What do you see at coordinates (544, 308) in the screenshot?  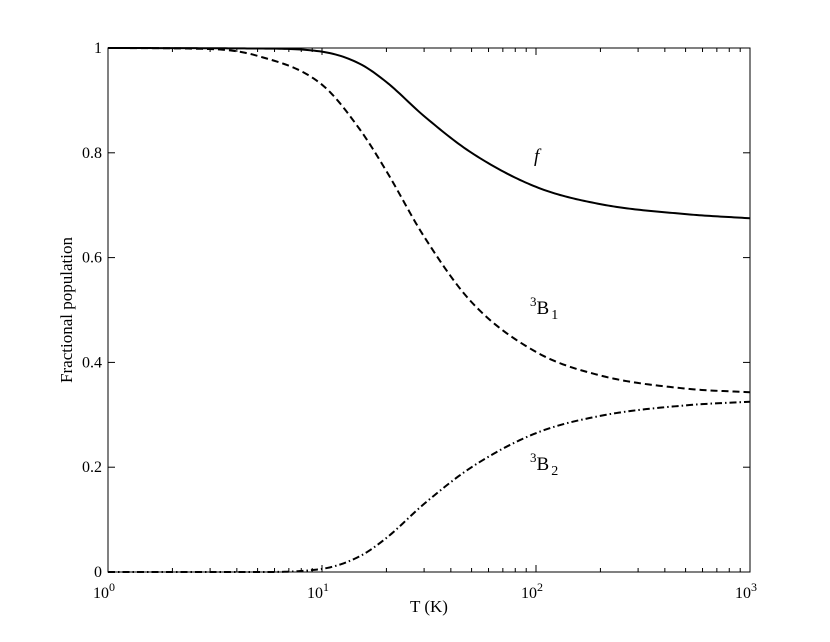 I see `series-label-1: 3B 1` at bounding box center [544, 308].